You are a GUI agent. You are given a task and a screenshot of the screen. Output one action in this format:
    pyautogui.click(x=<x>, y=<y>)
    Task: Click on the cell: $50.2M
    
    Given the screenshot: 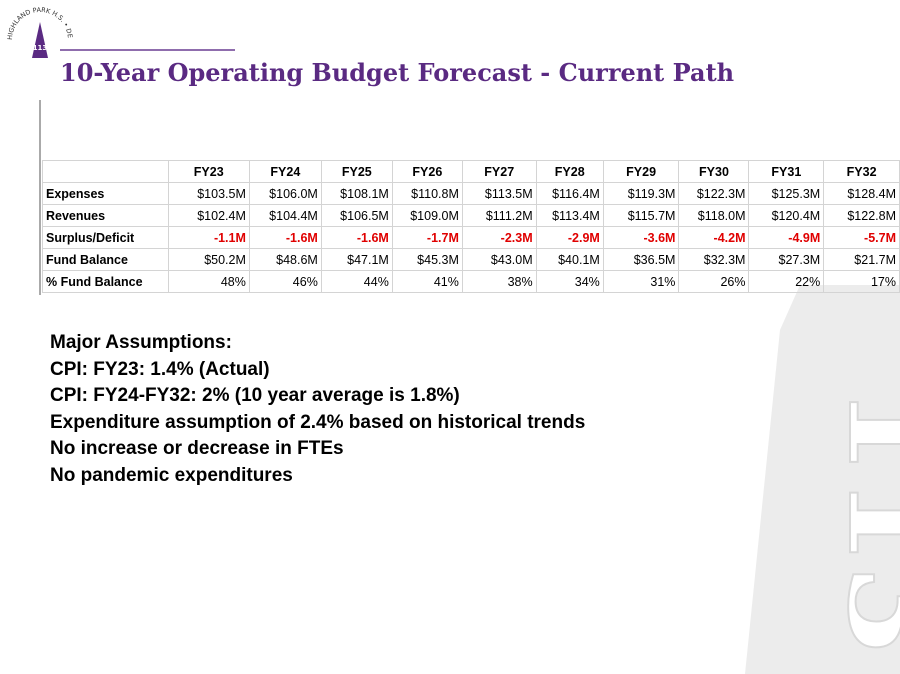 What is the action you would take?
    pyautogui.click(x=208, y=259)
    